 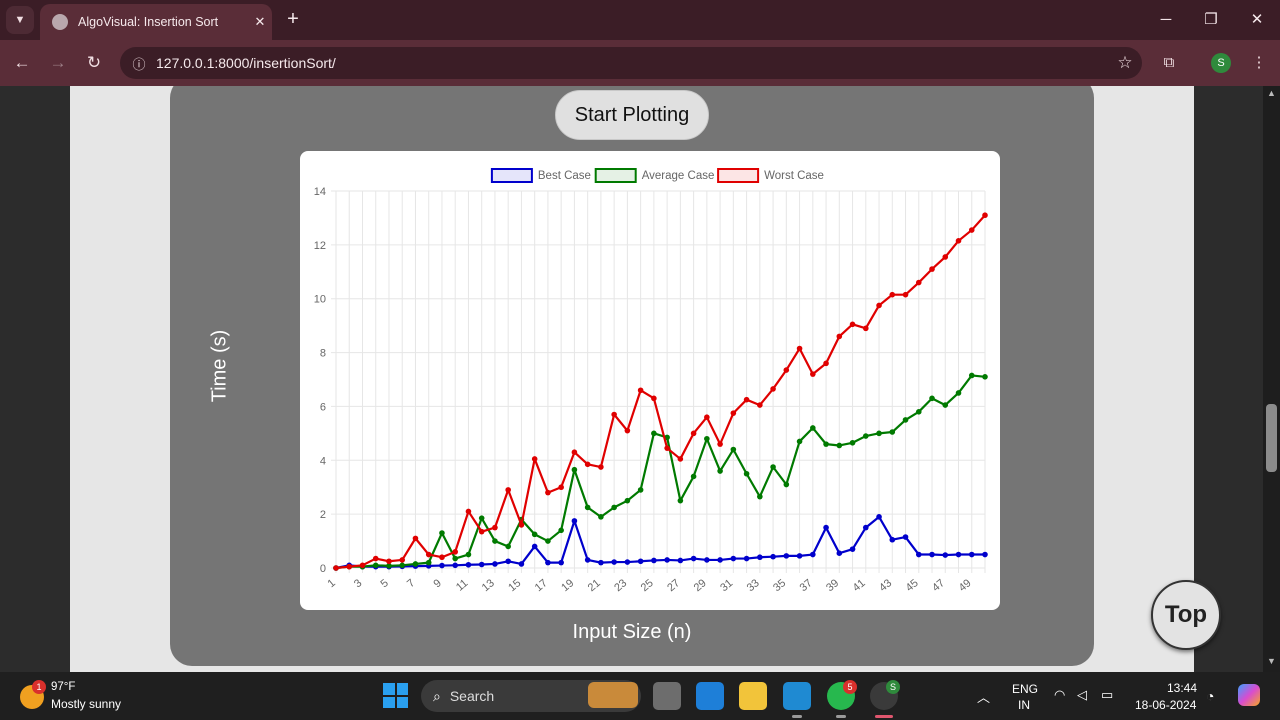 What do you see at coordinates (779, 585) in the screenshot?
I see `x-tick-label: 35` at bounding box center [779, 585].